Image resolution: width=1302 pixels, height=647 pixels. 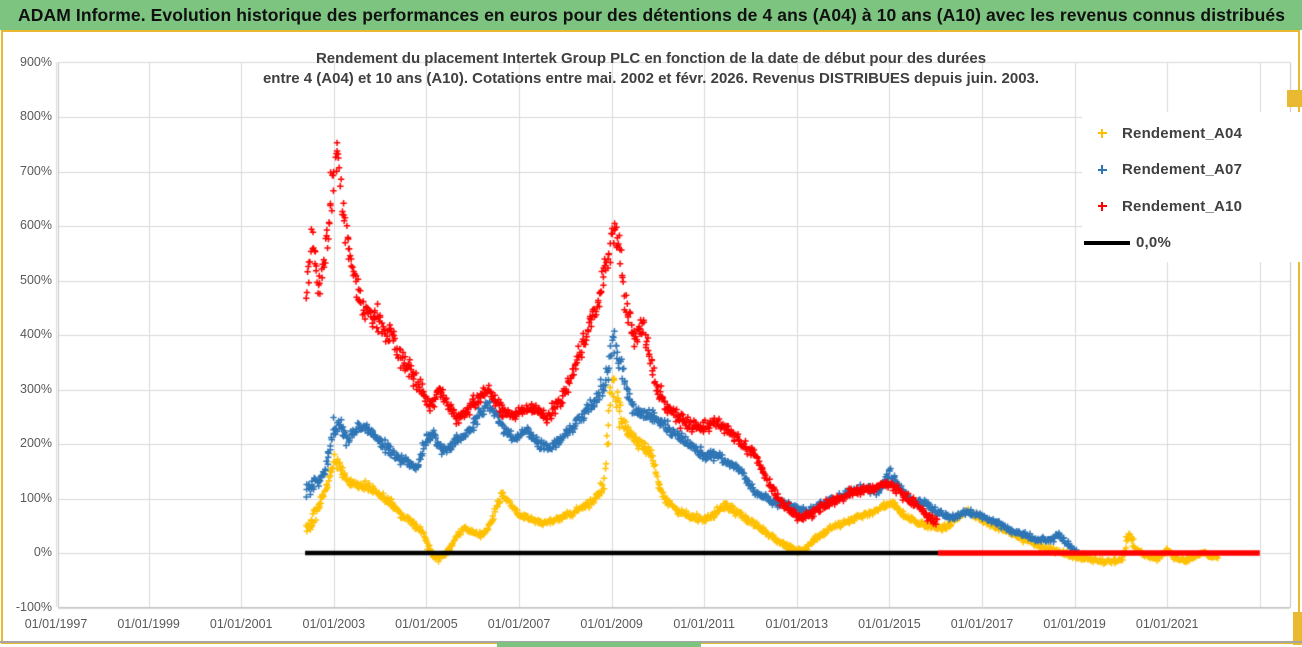 What do you see at coordinates (611, 624) in the screenshot?
I see `x-axis-tick-label: 01/01/2009` at bounding box center [611, 624].